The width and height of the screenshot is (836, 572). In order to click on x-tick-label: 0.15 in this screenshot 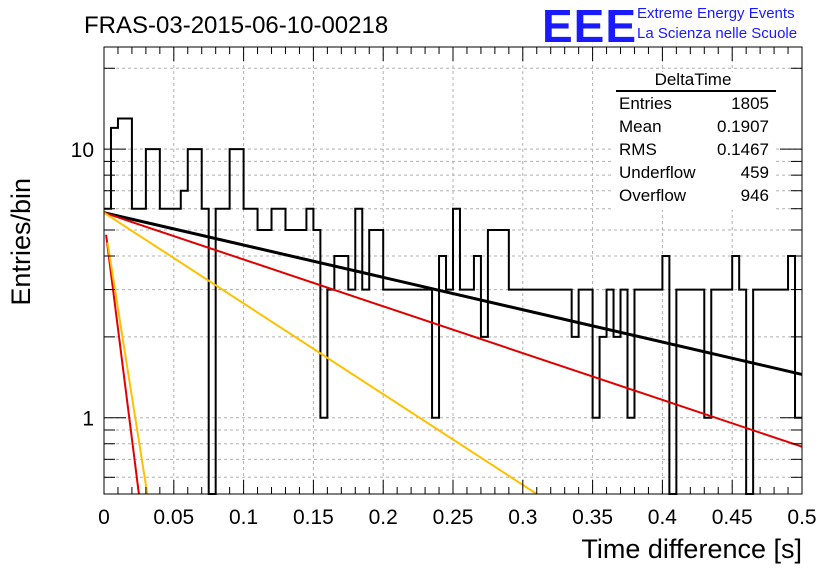, I will do `click(313, 517)`.